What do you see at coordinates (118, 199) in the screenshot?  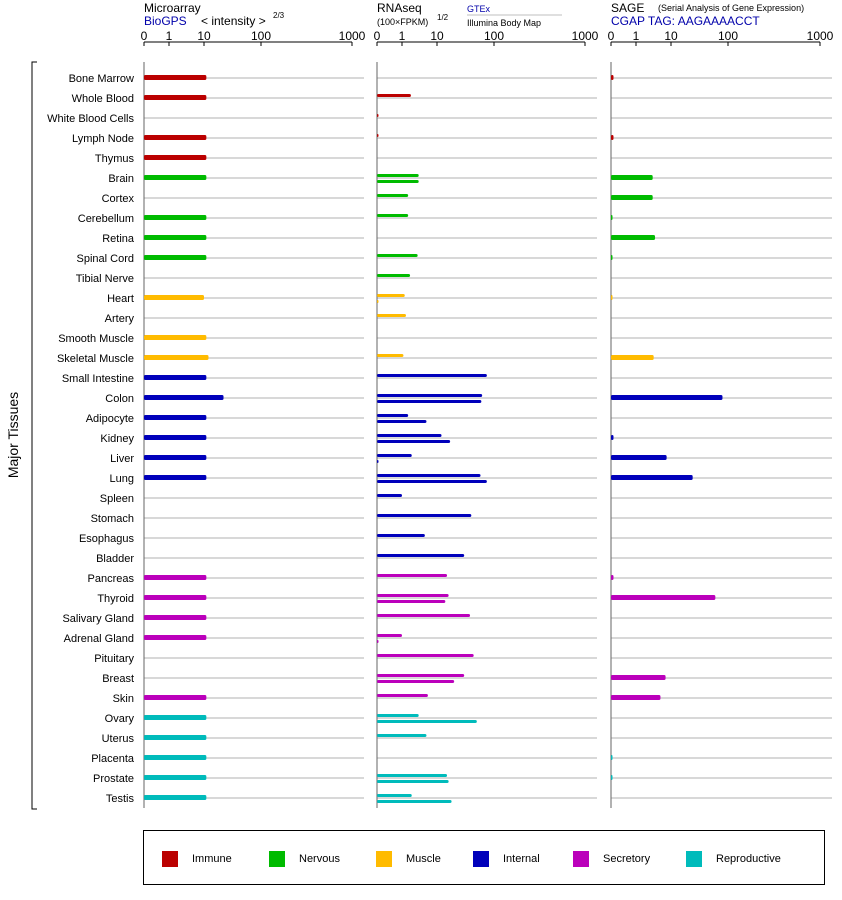 I see `tissue-label: Cortex` at bounding box center [118, 199].